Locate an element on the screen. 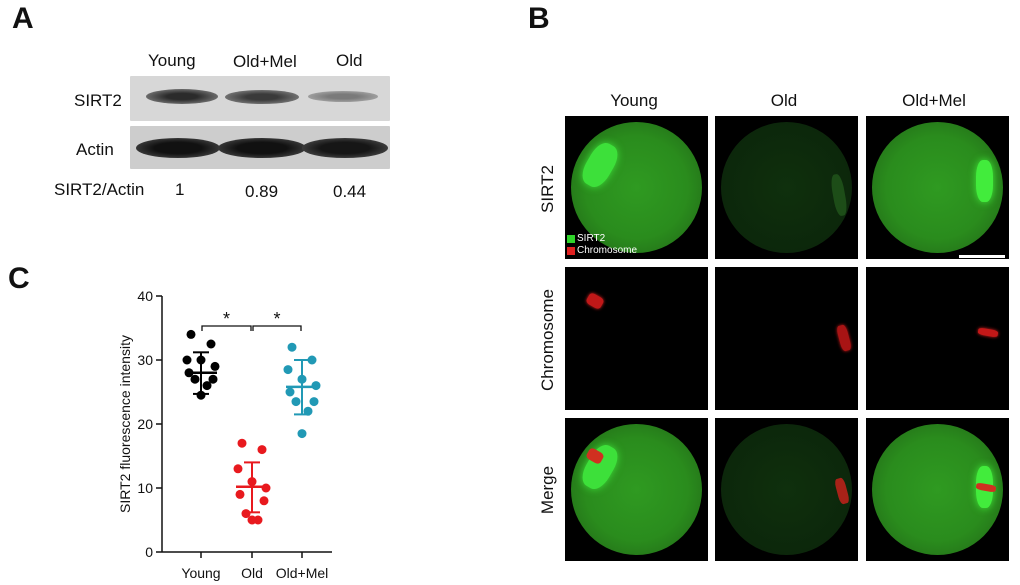 The height and width of the screenshot is (585, 1020). actin-blot-strip is located at coordinates (260, 147).